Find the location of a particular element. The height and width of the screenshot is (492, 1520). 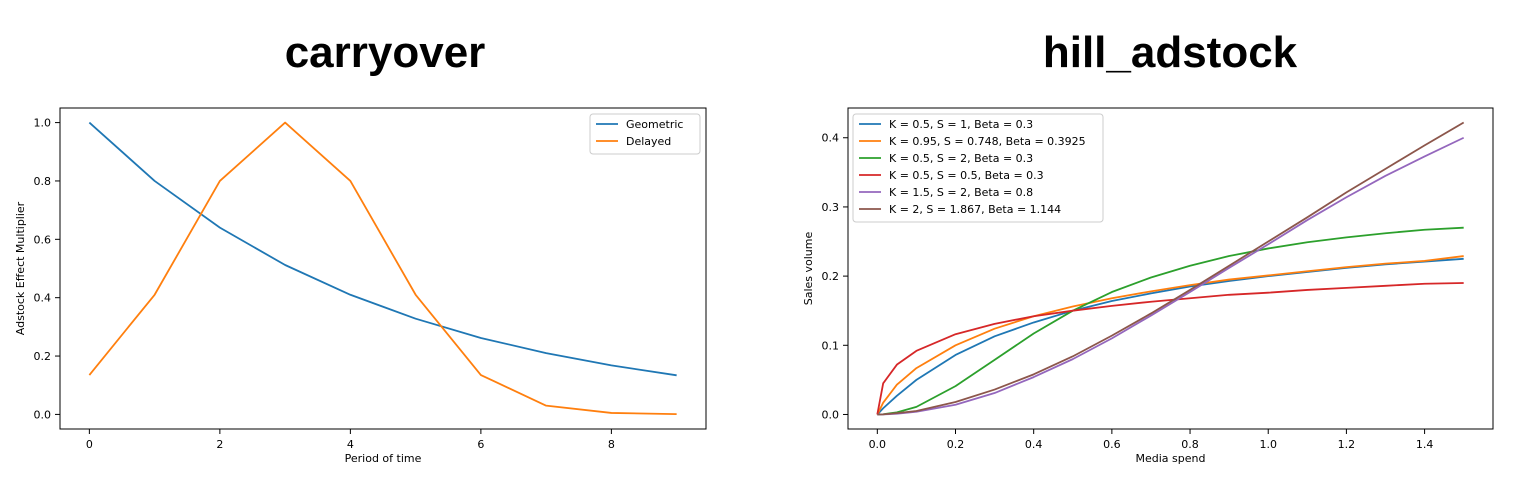

hill-legend-label-4: K = 1.5, S = 2, Beta = 0.8 is located at coordinates (961, 192).